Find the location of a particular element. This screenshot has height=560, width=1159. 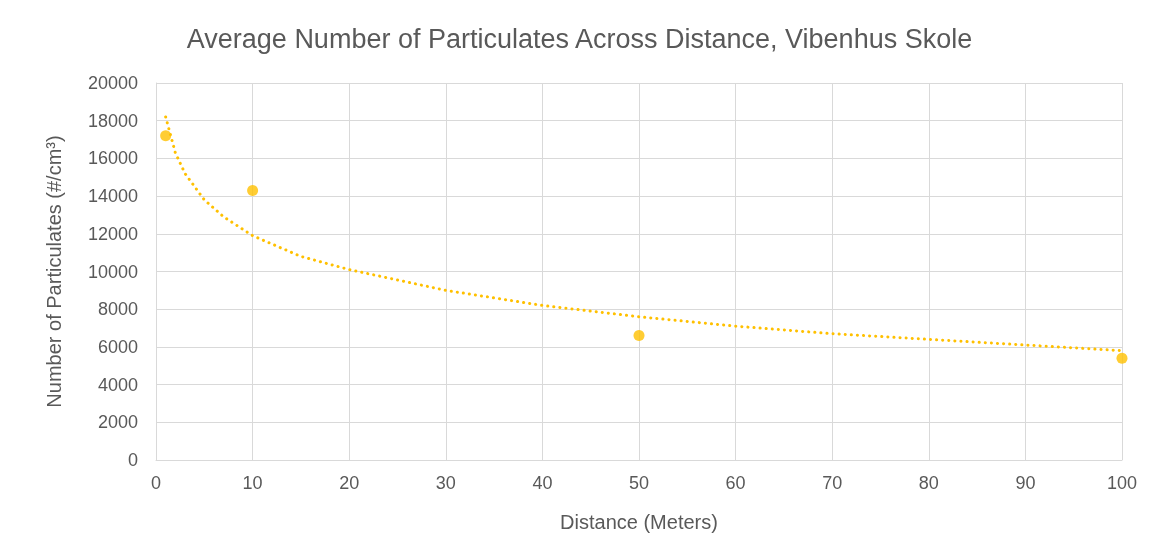

y-tick-label: 2000 is located at coordinates (117, 422).